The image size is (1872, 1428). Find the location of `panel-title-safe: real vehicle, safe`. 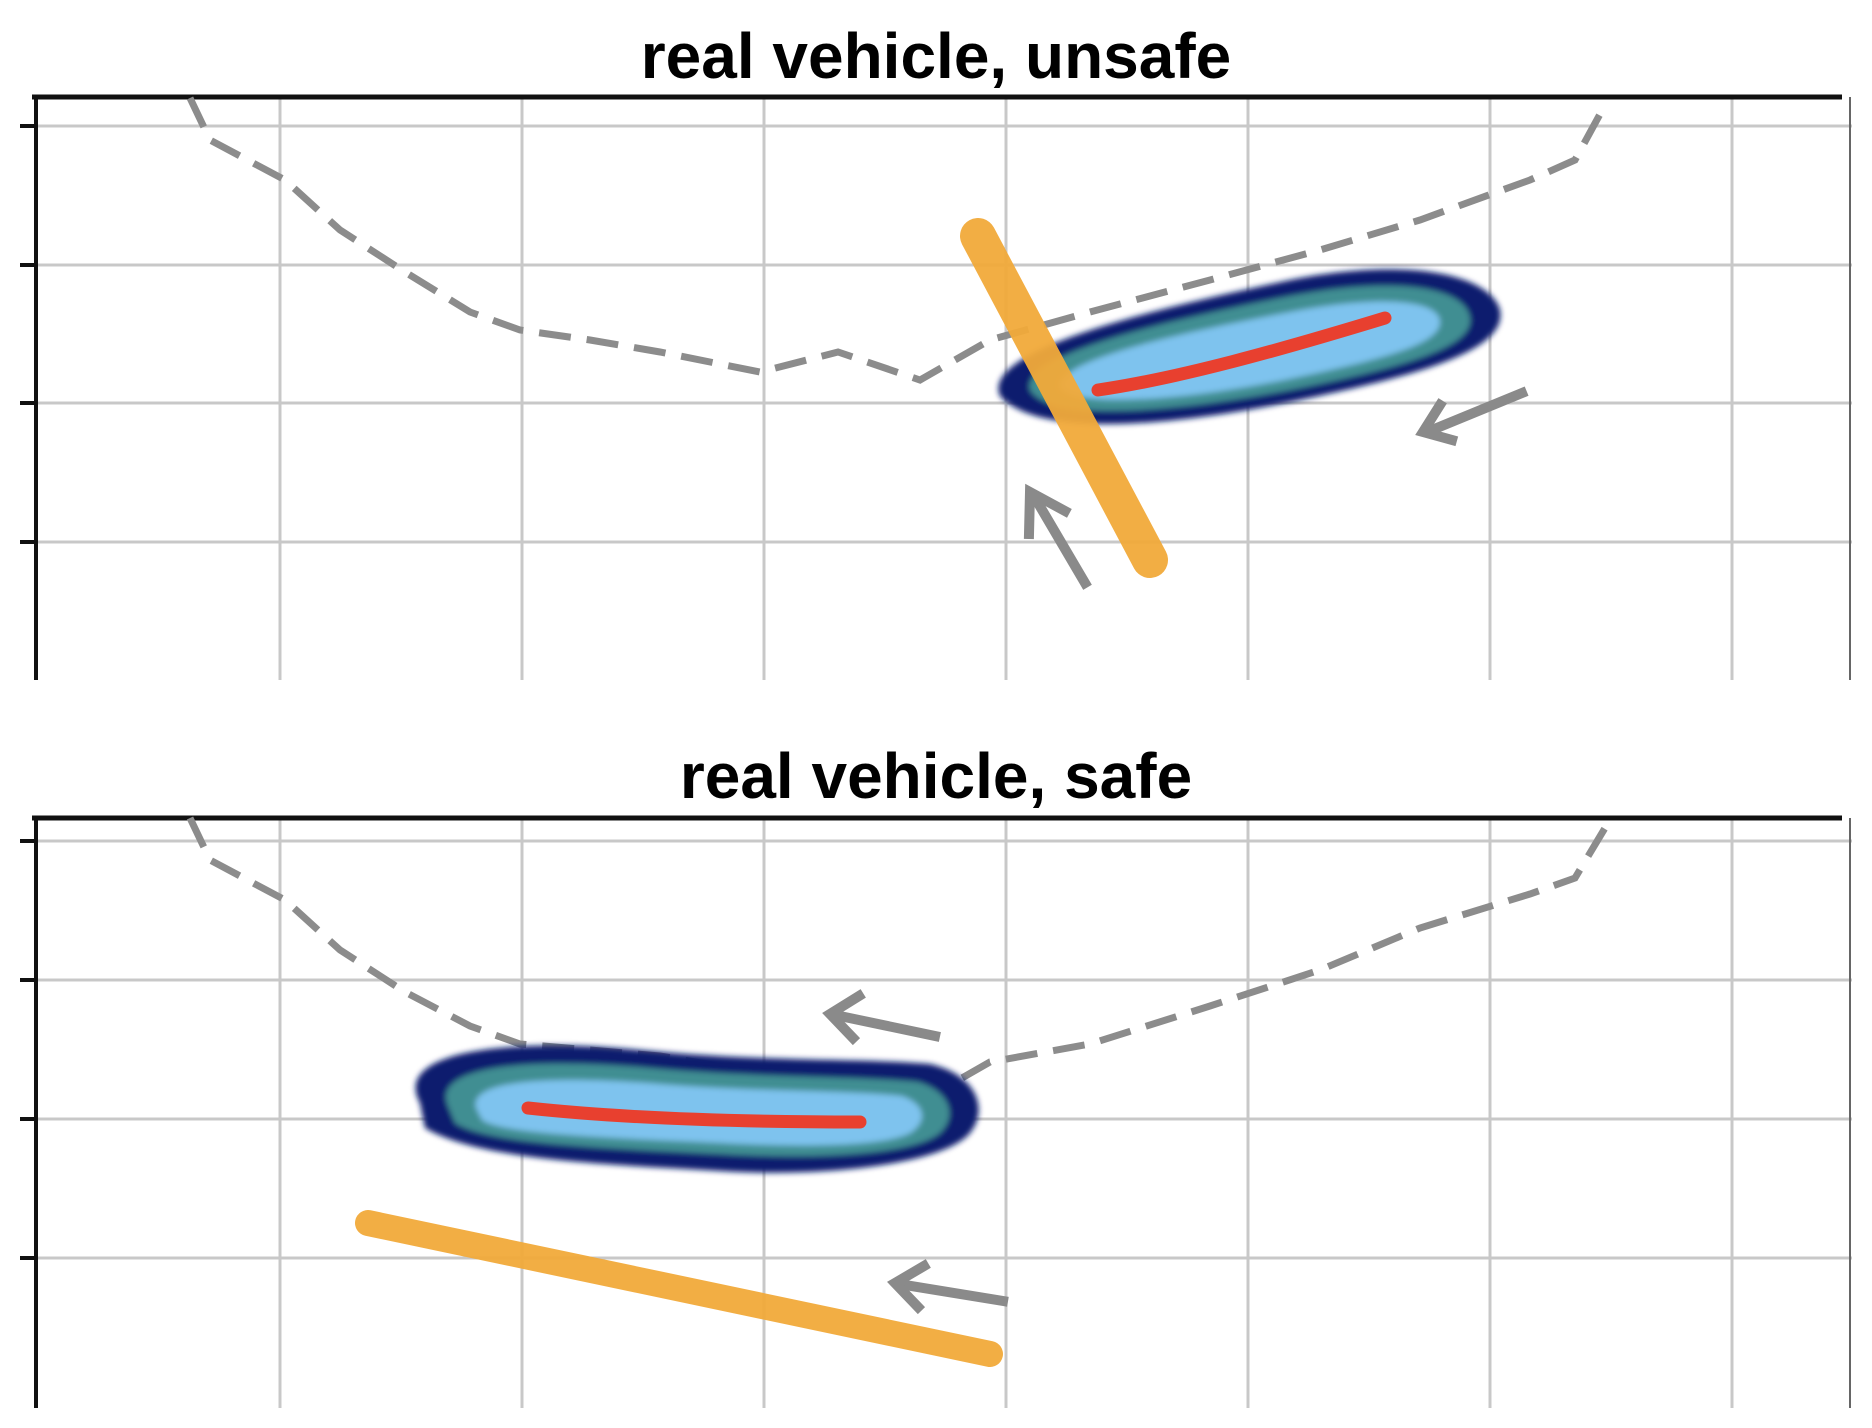

panel-title-safe: real vehicle, safe is located at coordinates (936, 776).